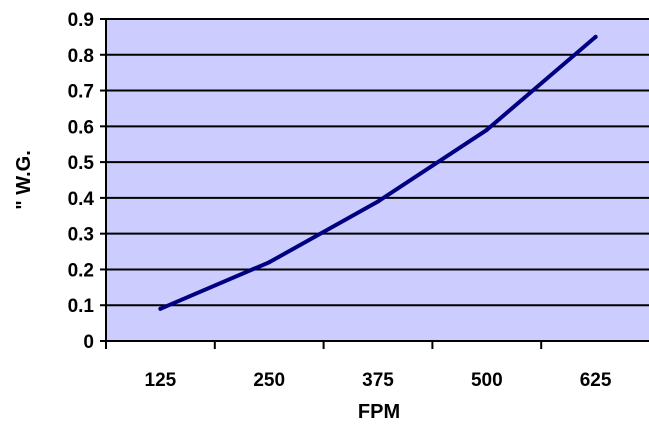 This screenshot has height=432, width=649. I want to click on y-tick-label: 0.5, so click(81, 163).